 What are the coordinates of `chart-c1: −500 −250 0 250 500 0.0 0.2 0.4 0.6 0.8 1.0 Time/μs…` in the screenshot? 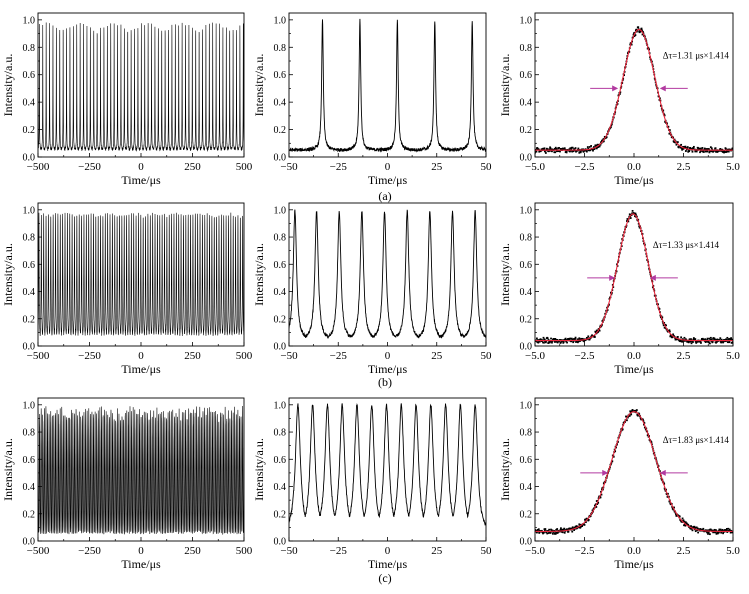 It's located at (127, 484).